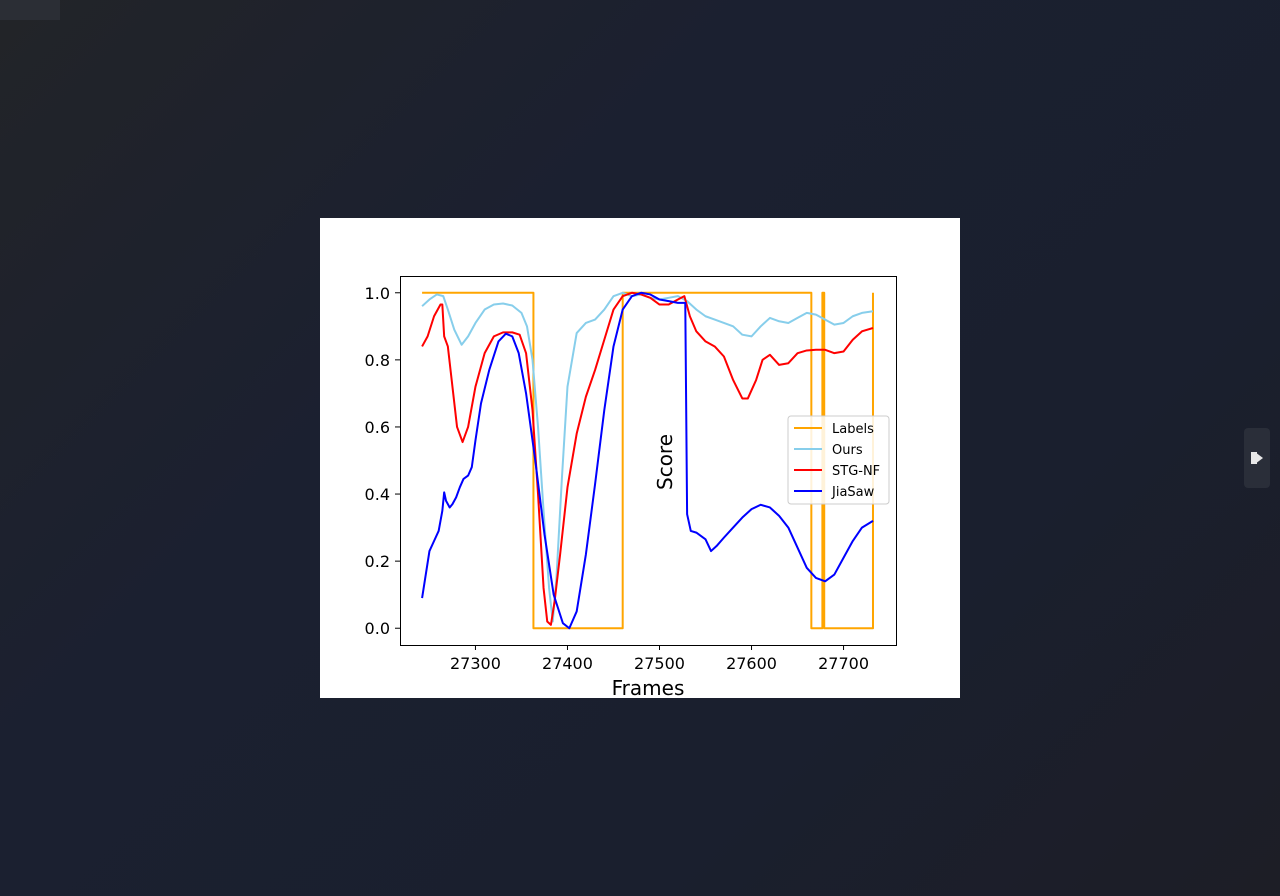  What do you see at coordinates (665, 462) in the screenshot?
I see `y-axis-label: Score` at bounding box center [665, 462].